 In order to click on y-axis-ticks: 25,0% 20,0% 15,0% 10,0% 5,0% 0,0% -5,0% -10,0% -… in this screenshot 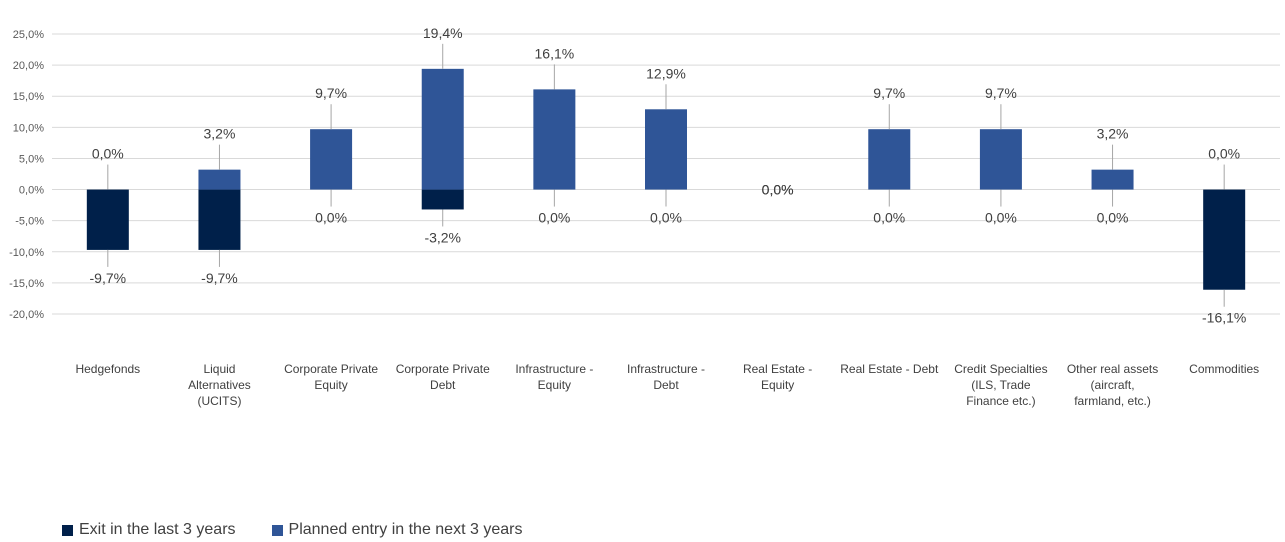, I will do `click(26, 175)`.